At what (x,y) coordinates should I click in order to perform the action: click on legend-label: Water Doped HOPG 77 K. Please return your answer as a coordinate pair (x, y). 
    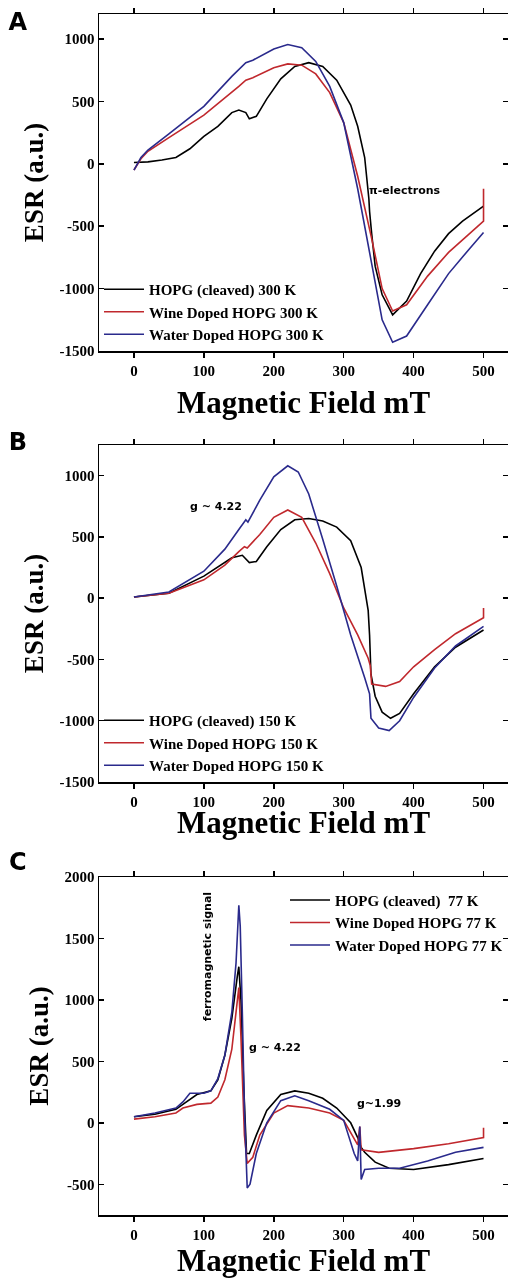
    Looking at the image, I should click on (419, 945).